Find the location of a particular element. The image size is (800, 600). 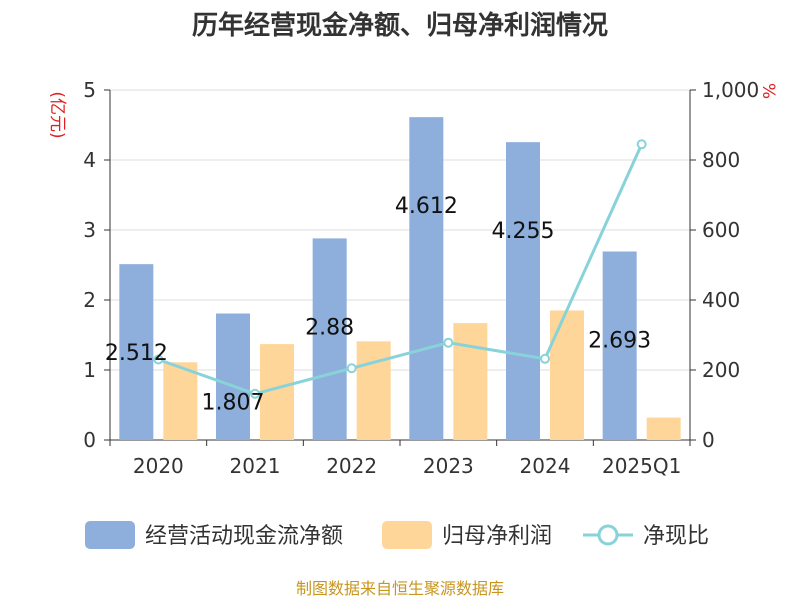

right-tick-labels: 0 200 400 600 800 1,000 is located at coordinates (730, 265).